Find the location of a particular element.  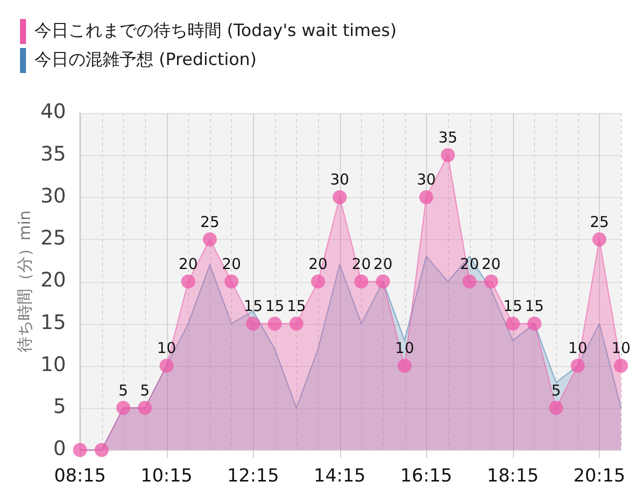

y-tick-label: 5 is located at coordinates (59, 406).